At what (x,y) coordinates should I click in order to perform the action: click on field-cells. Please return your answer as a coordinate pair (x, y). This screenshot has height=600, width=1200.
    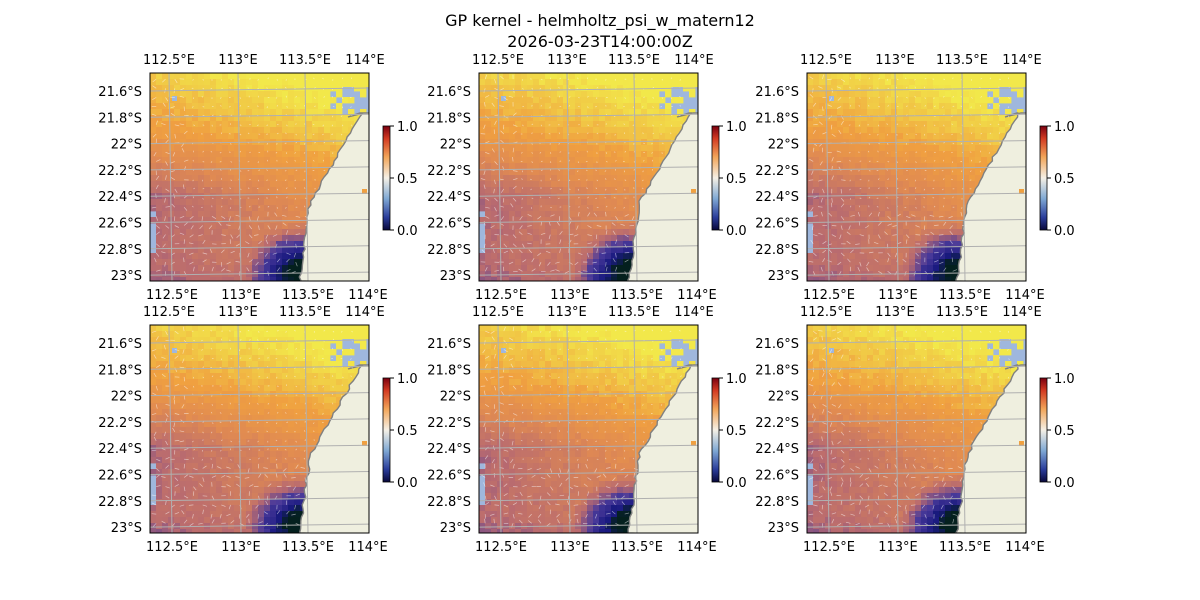
    Looking at the image, I should click on (915, 429).